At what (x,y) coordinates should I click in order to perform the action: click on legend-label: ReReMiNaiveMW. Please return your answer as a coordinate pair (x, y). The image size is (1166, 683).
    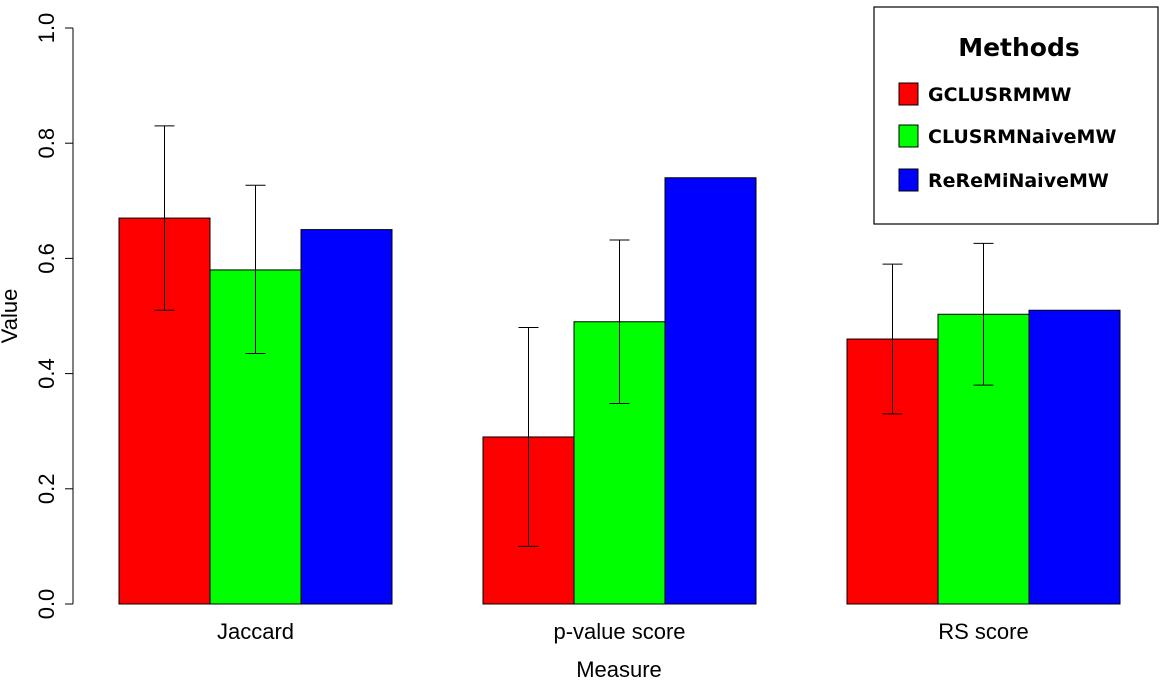
    Looking at the image, I should click on (1018, 181).